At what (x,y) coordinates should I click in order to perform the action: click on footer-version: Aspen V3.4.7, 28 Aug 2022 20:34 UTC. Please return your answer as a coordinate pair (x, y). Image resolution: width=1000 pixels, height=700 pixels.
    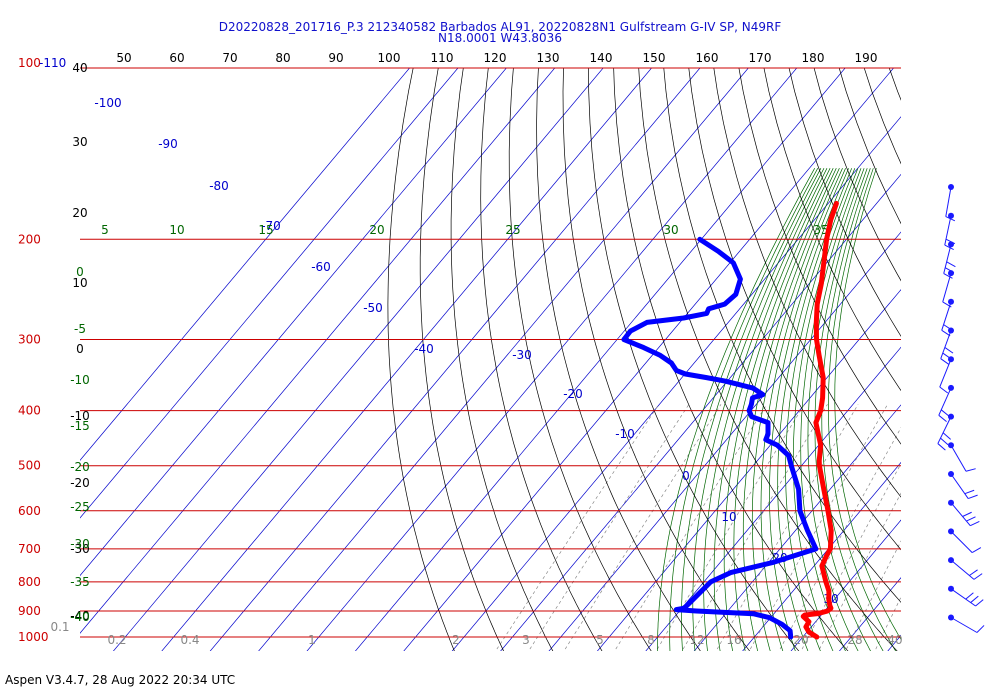
    Looking at the image, I should click on (120, 680).